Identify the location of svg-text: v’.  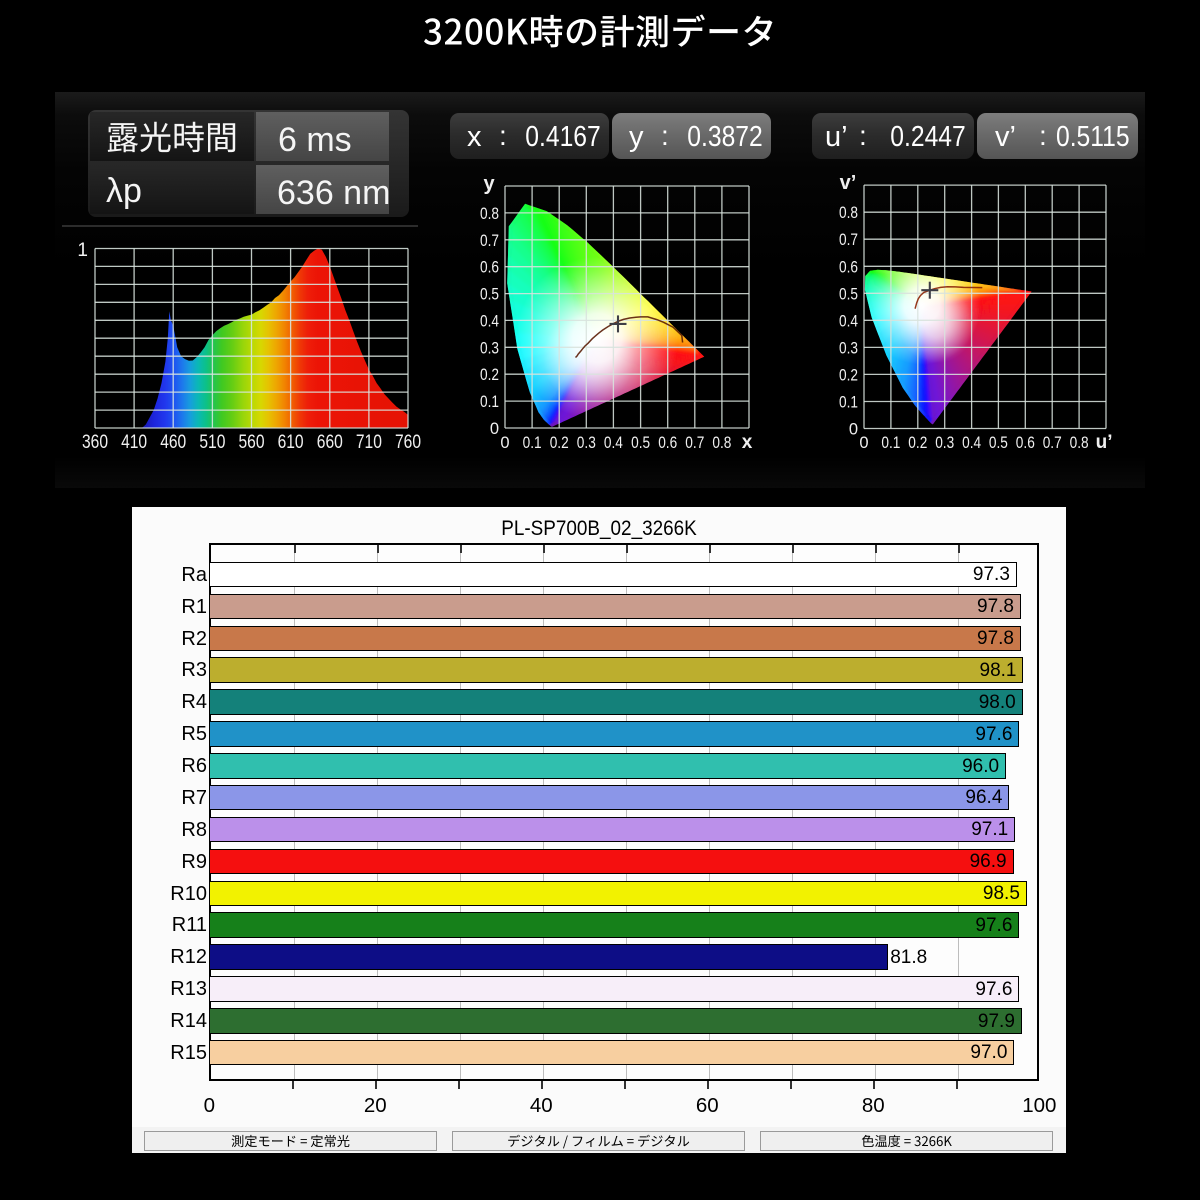
(848, 183).